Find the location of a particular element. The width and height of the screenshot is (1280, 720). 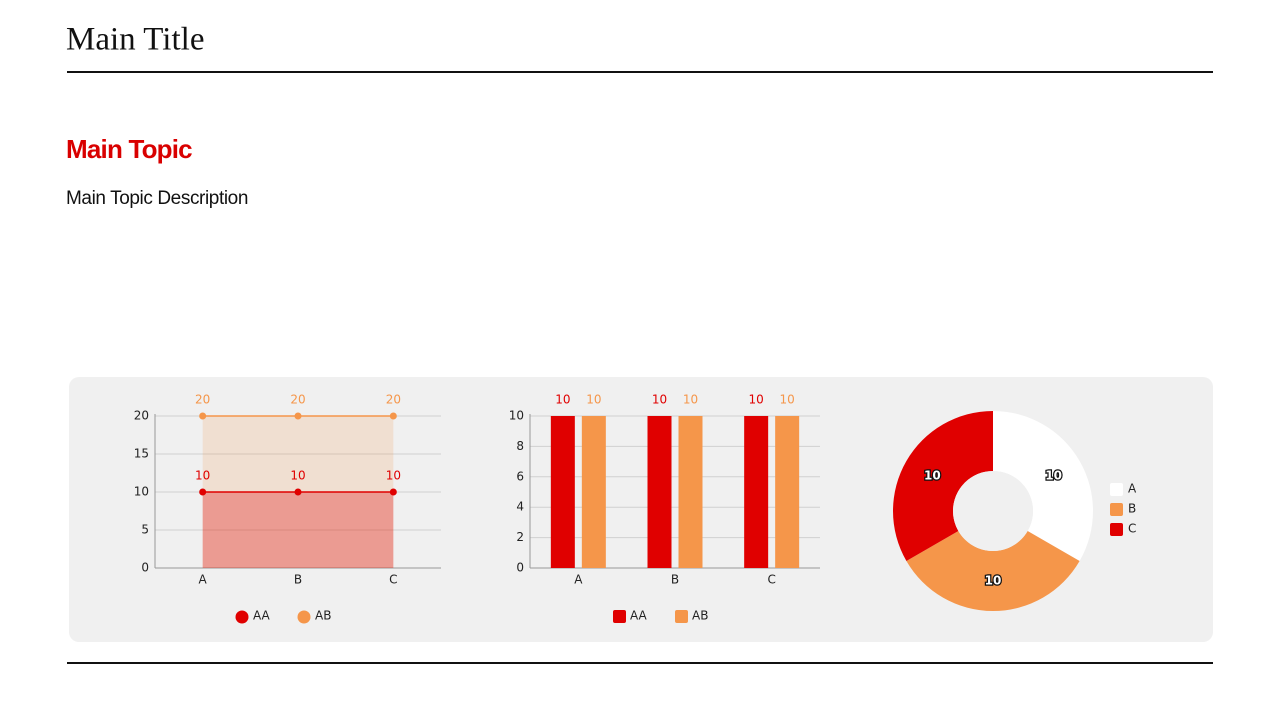

legend-label: B is located at coordinates (1132, 509).